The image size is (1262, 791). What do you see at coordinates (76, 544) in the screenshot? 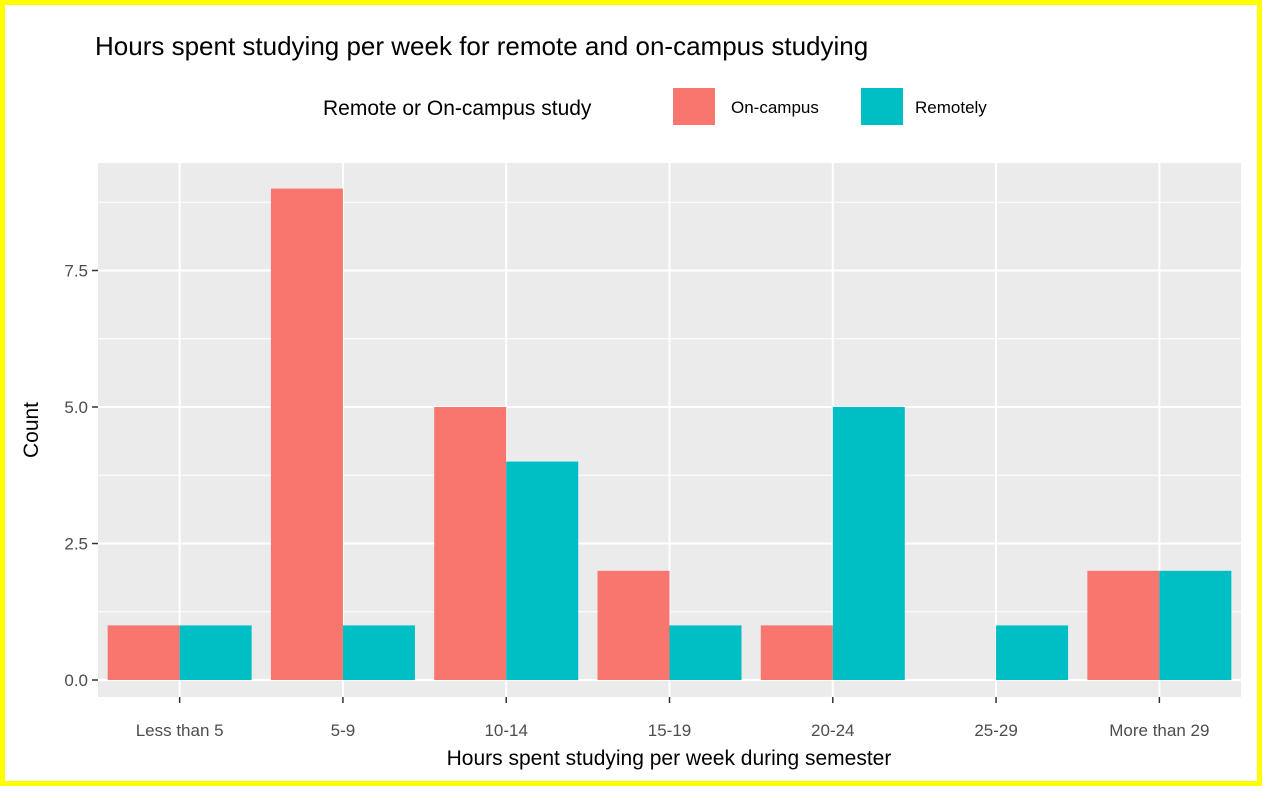
I see `y-tick-label: 2.5` at bounding box center [76, 544].